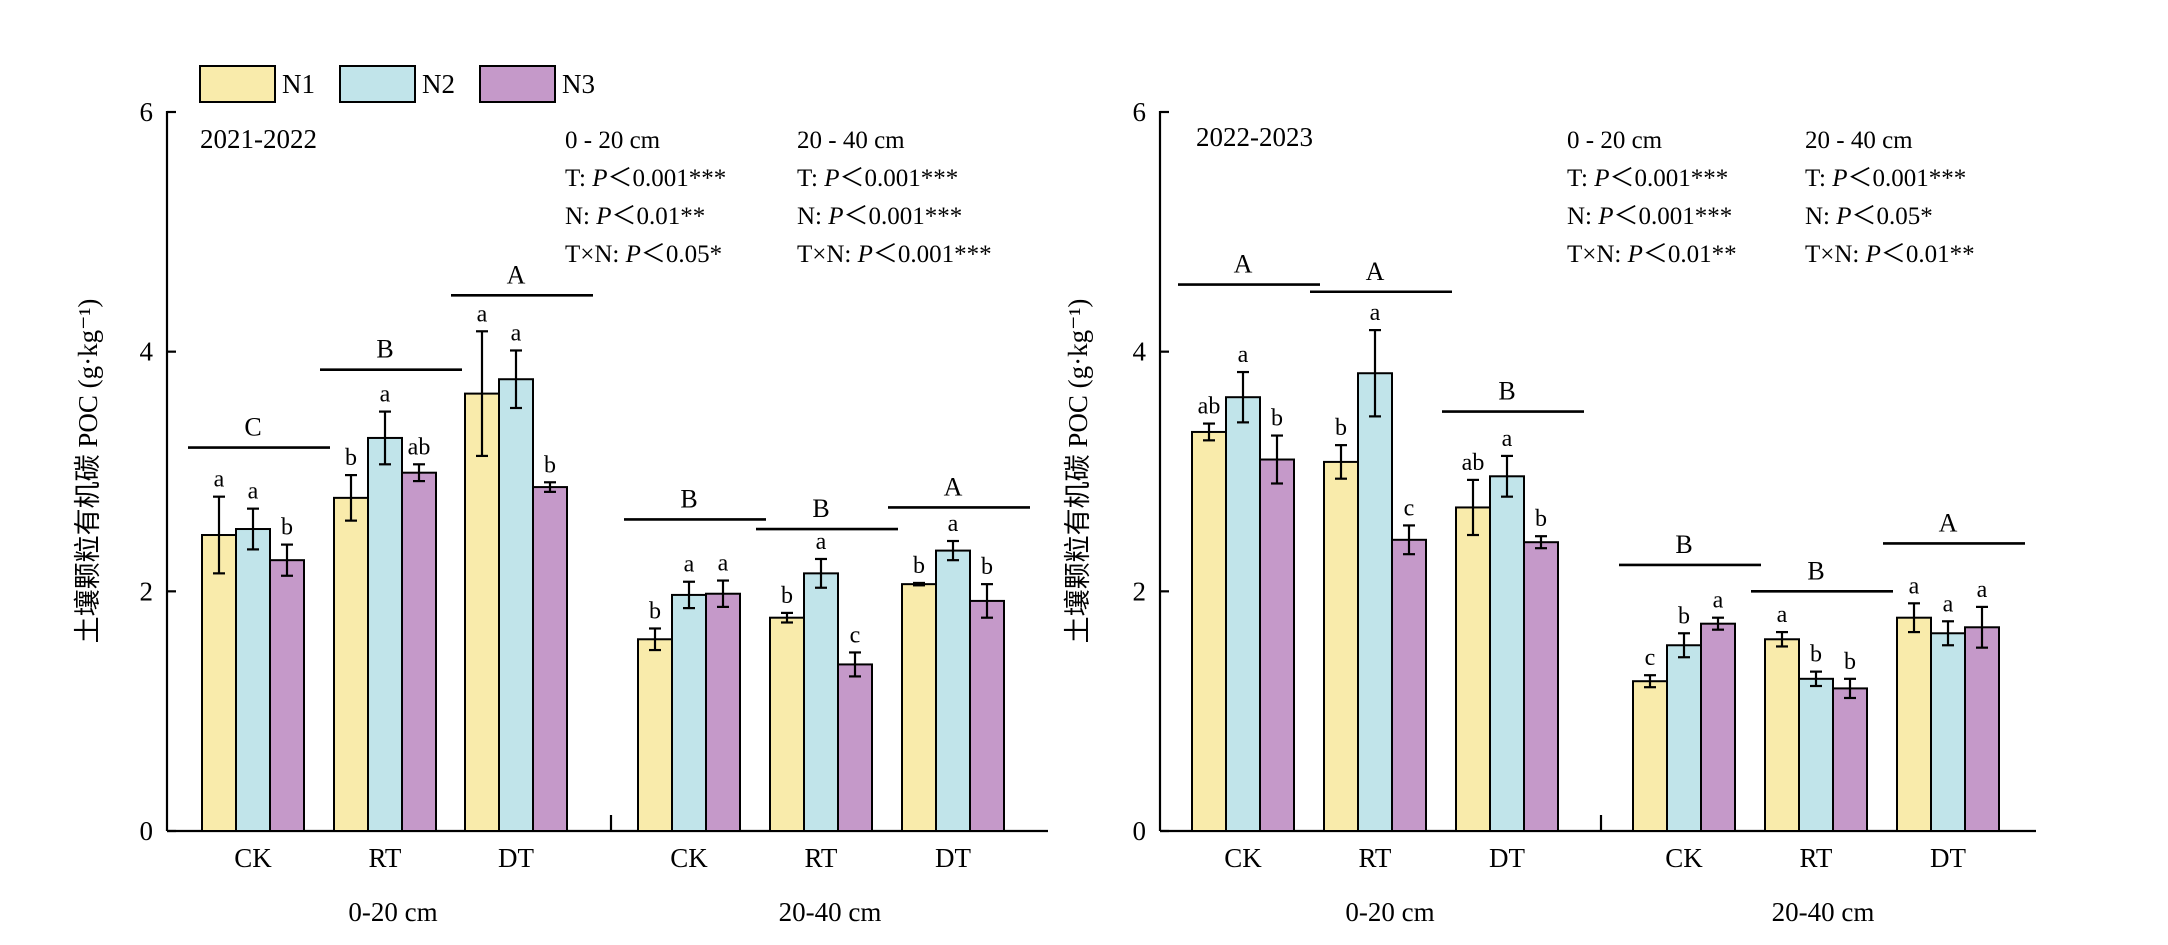  I want to click on y-axis-label: 土壤颗粒有机碳 POC (g·kg⁻¹), so click(88, 471).